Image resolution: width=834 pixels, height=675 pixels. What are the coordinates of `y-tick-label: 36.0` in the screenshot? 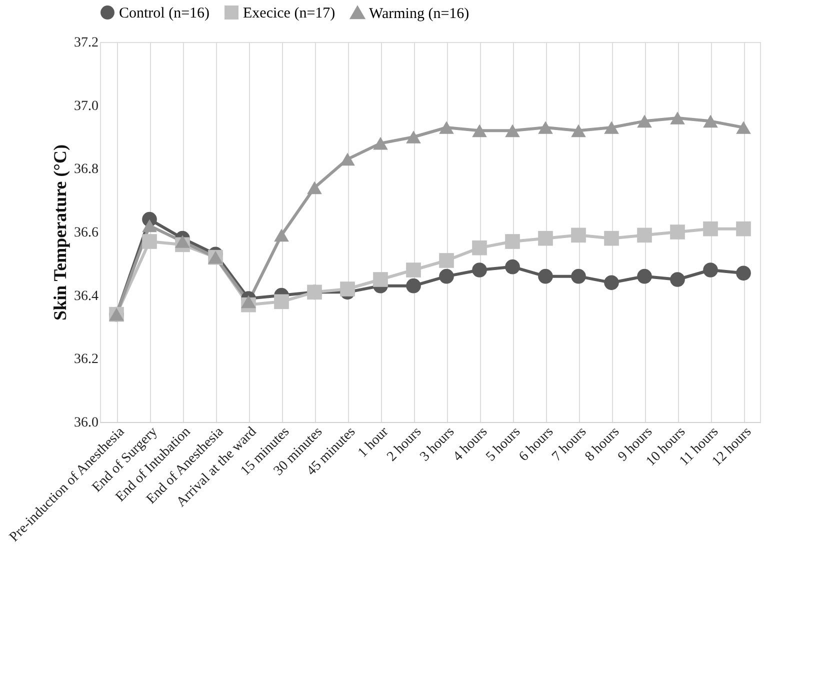 It's located at (86, 423).